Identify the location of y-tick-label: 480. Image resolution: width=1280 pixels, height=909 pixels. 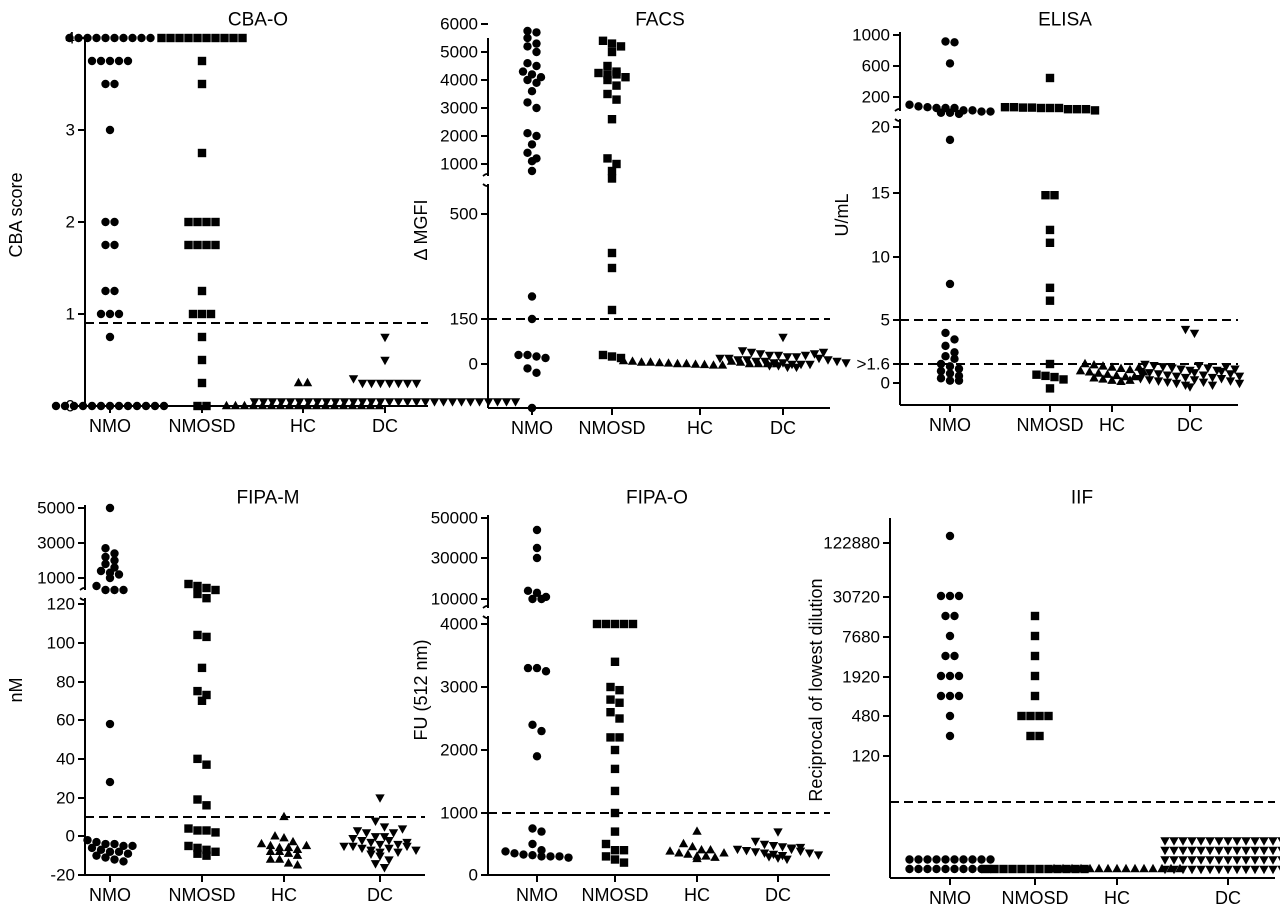
(866, 716).